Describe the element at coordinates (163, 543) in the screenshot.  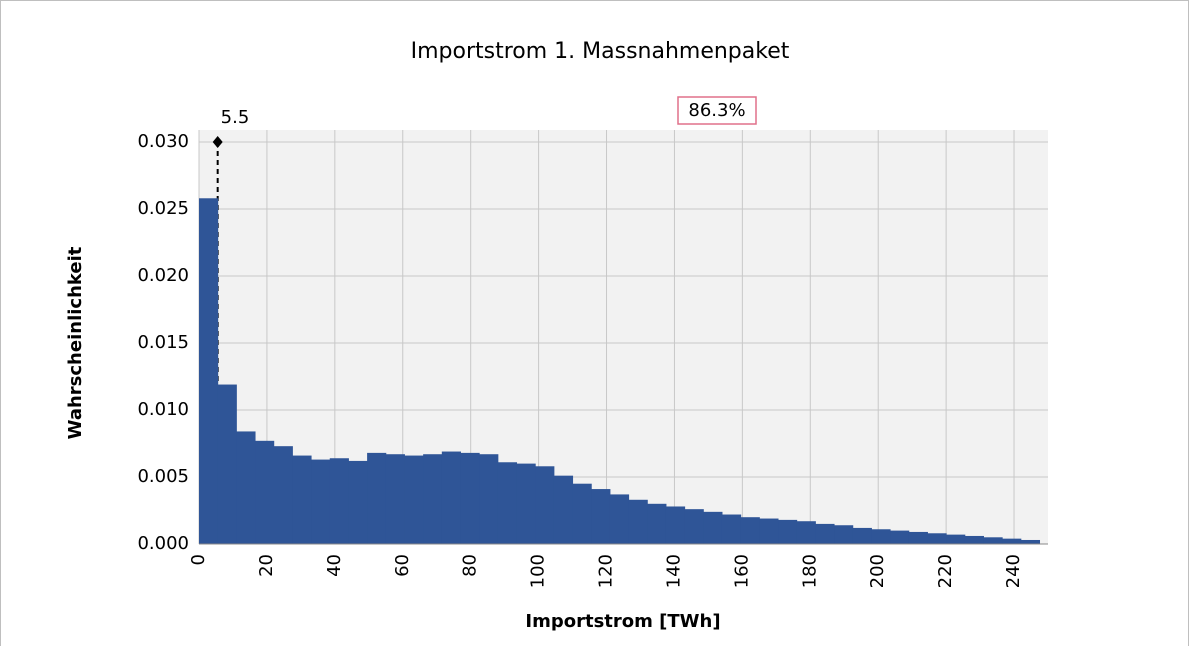
I see `y-tick-label: 0.000` at that location.